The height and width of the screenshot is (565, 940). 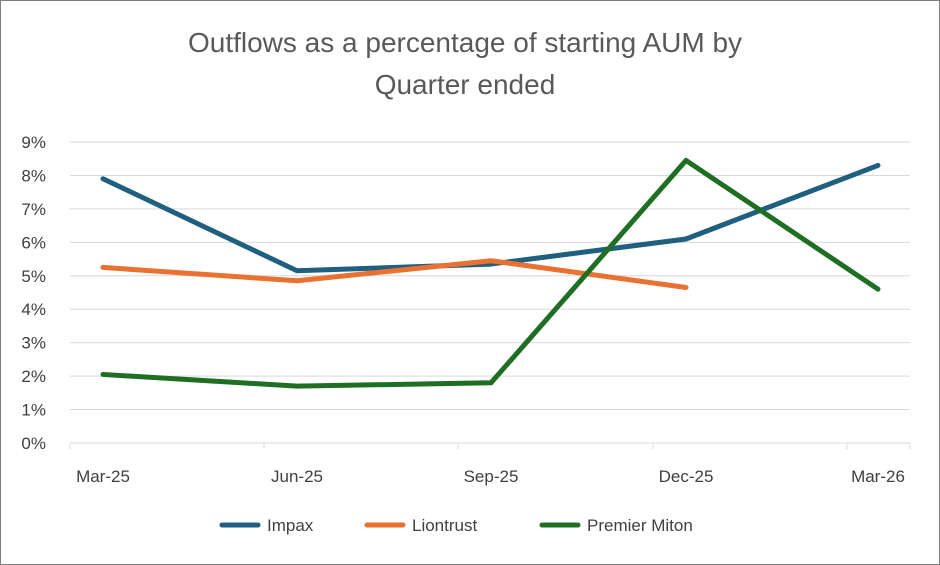 I want to click on x-tick-label: Mar-26, so click(x=878, y=476).